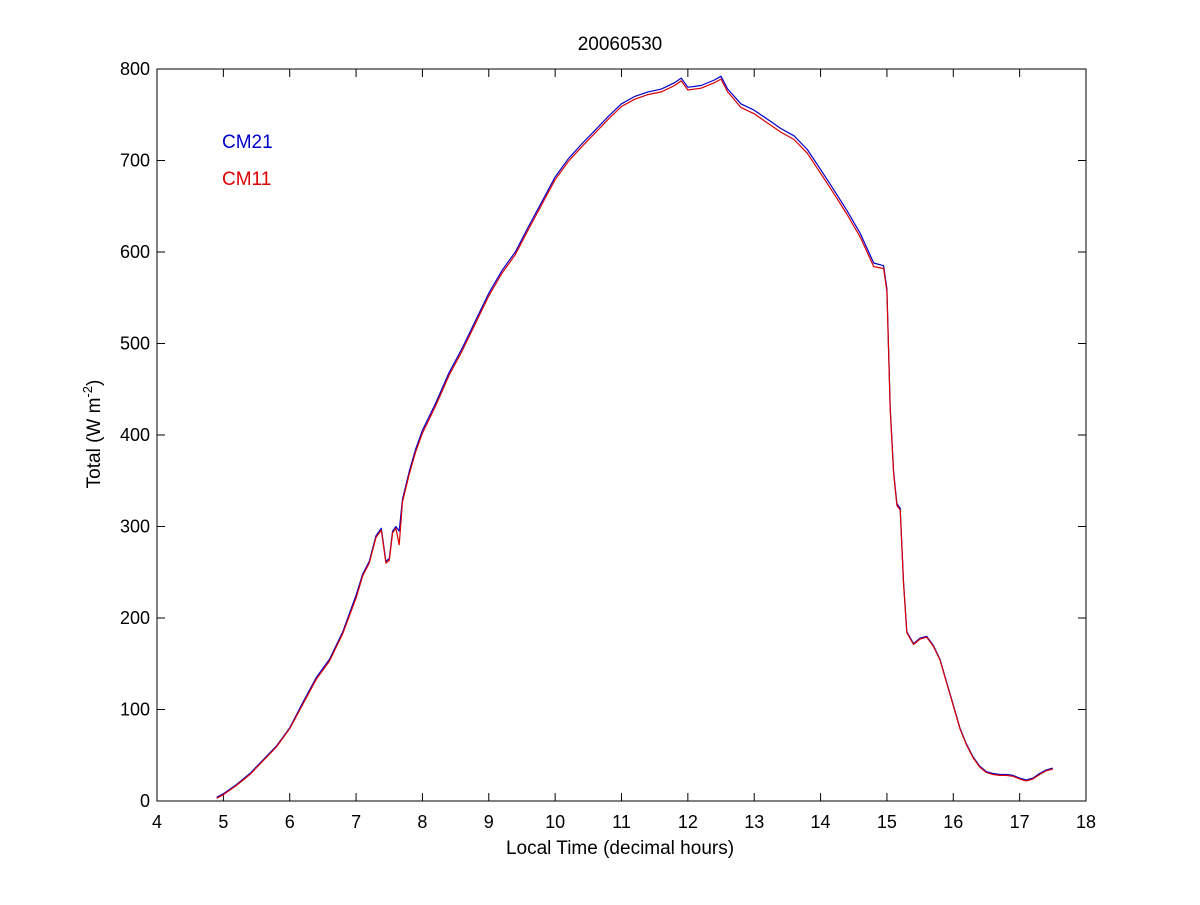 Image resolution: width=1200 pixels, height=905 pixels. Describe the element at coordinates (1086, 822) in the screenshot. I see `x-tick-label: 18` at that location.